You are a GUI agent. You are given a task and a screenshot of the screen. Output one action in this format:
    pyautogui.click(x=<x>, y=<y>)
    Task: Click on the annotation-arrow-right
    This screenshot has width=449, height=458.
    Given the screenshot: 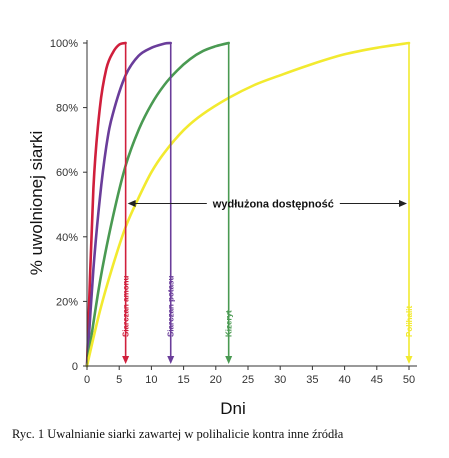 What is the action you would take?
    pyautogui.click(x=403, y=203)
    